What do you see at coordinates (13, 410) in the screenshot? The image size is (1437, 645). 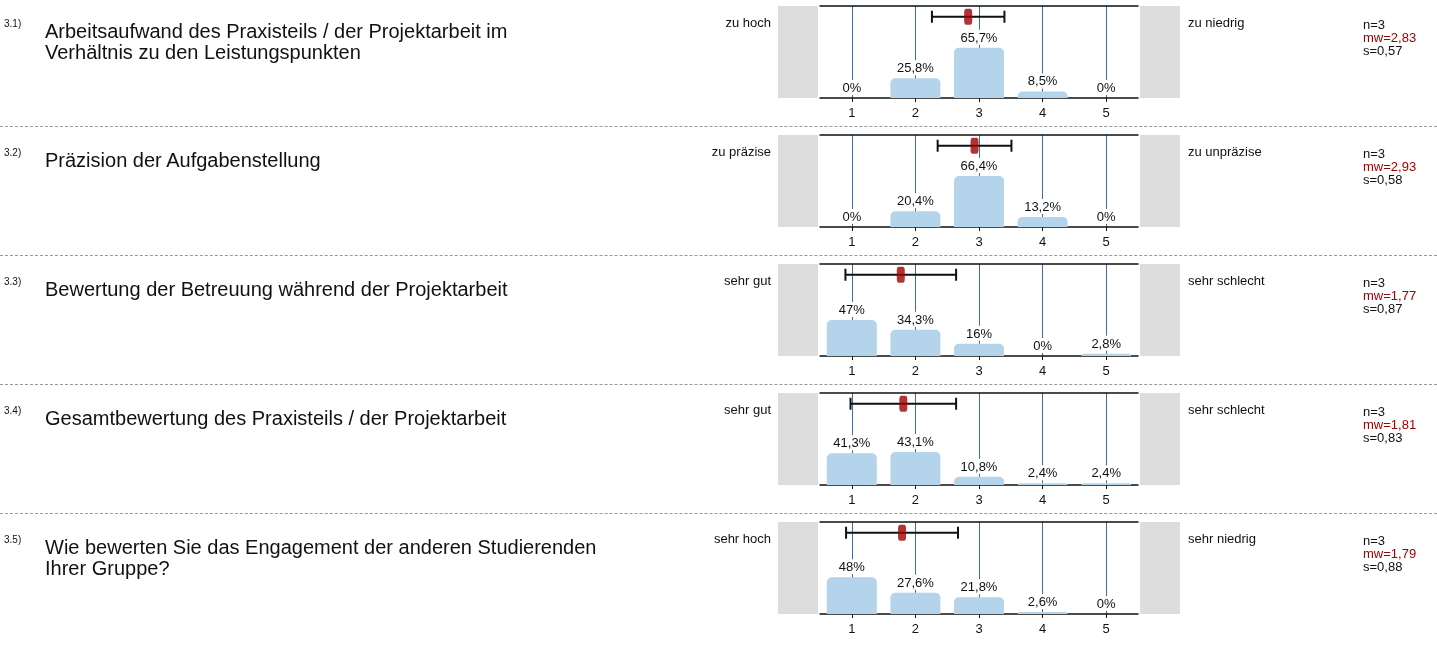 I see `text: 3.4)` at bounding box center [13, 410].